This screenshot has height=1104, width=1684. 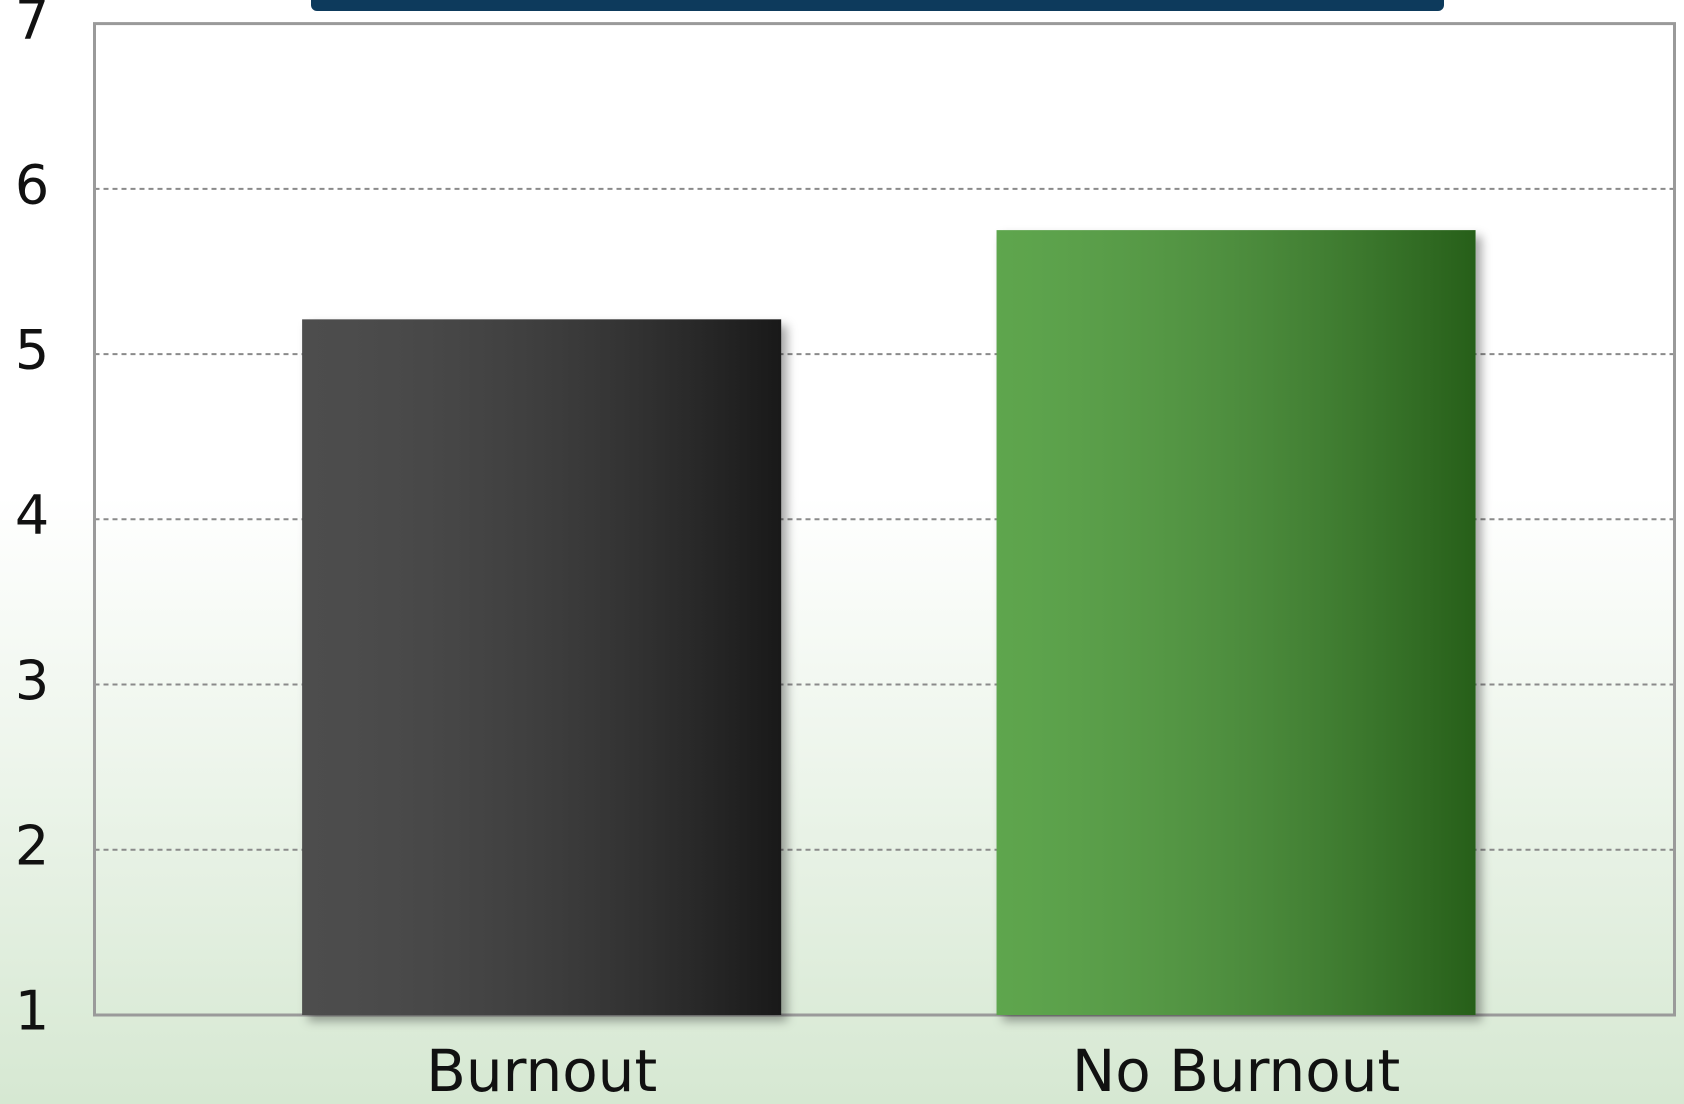 I want to click on y-tick-label: 4, so click(x=32, y=515).